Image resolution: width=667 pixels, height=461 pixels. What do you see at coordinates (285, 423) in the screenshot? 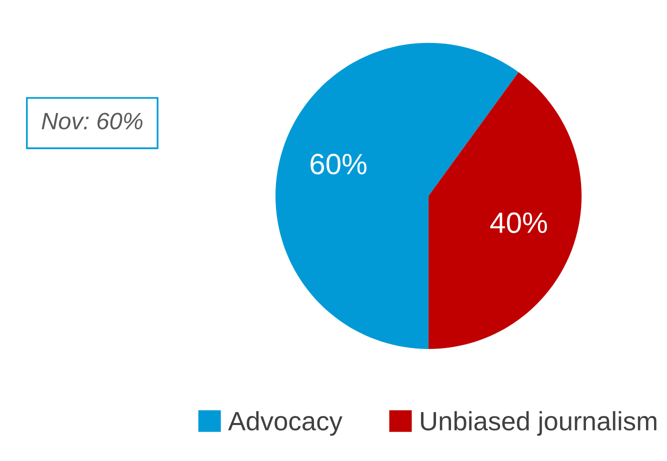
I see `legend-label: Advocacy` at bounding box center [285, 423].